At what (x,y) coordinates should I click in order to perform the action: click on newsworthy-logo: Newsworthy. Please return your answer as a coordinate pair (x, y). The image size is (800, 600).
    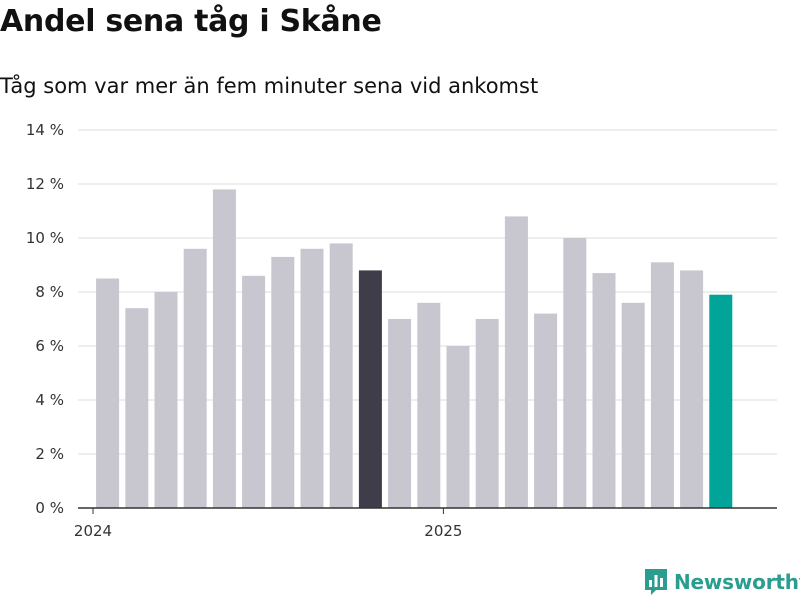
    Looking at the image, I should click on (722, 582).